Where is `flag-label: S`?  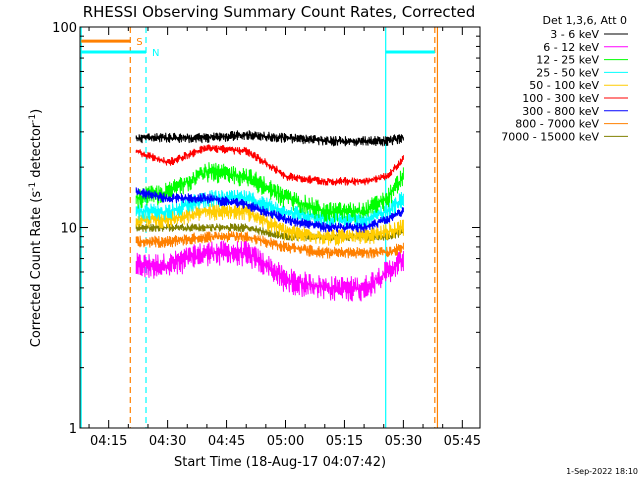 flag-label: S is located at coordinates (139, 42).